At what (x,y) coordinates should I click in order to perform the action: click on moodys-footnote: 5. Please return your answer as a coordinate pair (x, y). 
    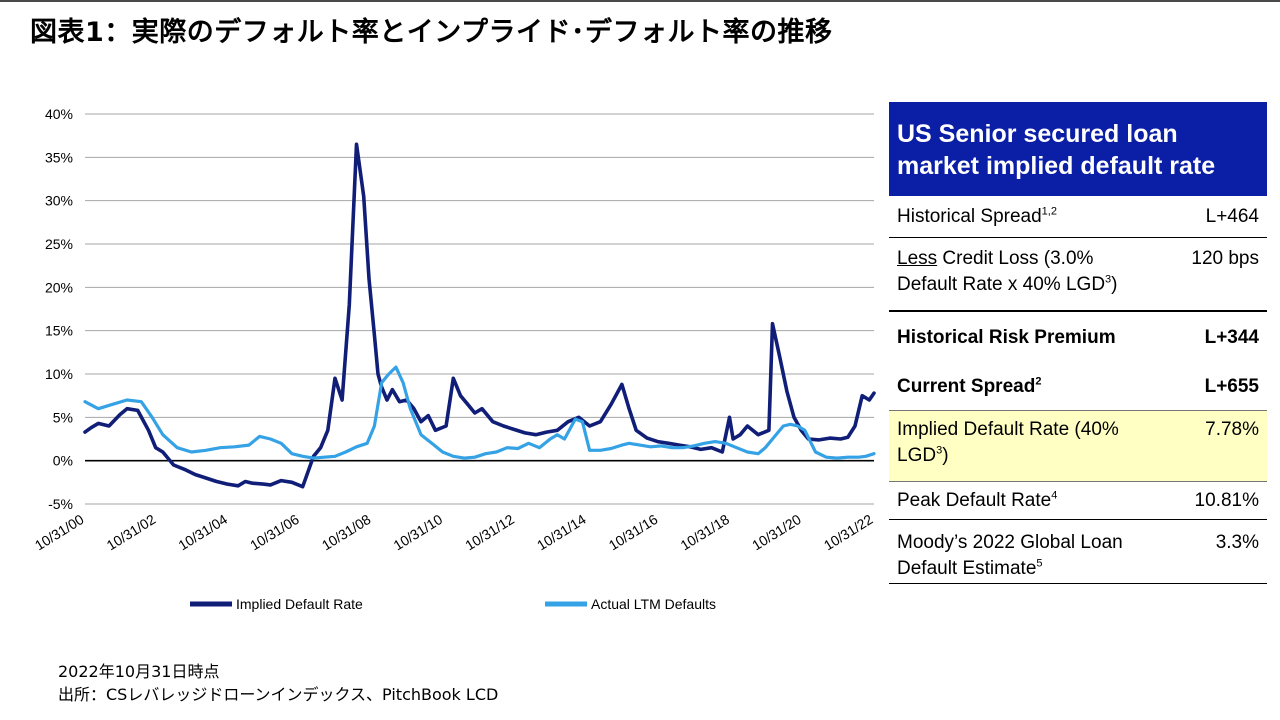
    Looking at the image, I should click on (1039, 563).